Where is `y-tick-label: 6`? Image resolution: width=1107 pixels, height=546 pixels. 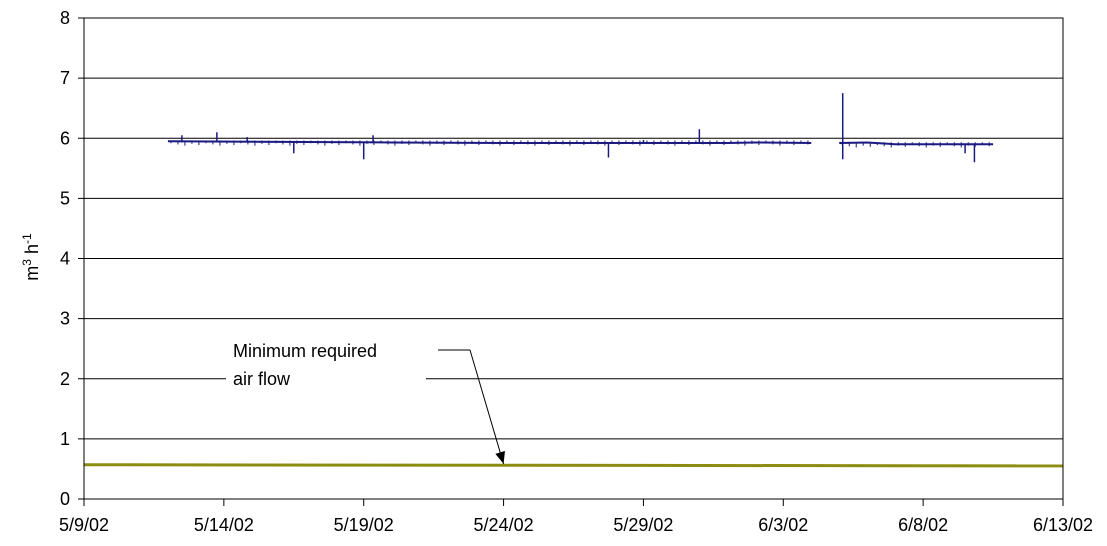
y-tick-label: 6 is located at coordinates (65, 138).